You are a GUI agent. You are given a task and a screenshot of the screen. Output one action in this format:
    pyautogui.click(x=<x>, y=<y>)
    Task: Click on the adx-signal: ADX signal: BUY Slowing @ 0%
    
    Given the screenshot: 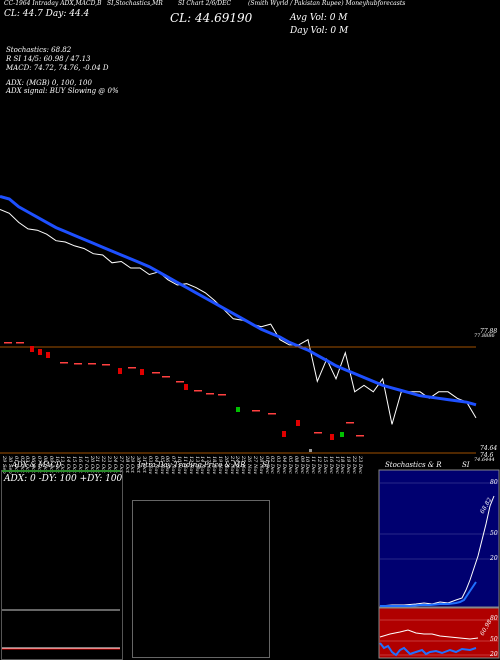 What is the action you would take?
    pyautogui.click(x=62, y=91)
    